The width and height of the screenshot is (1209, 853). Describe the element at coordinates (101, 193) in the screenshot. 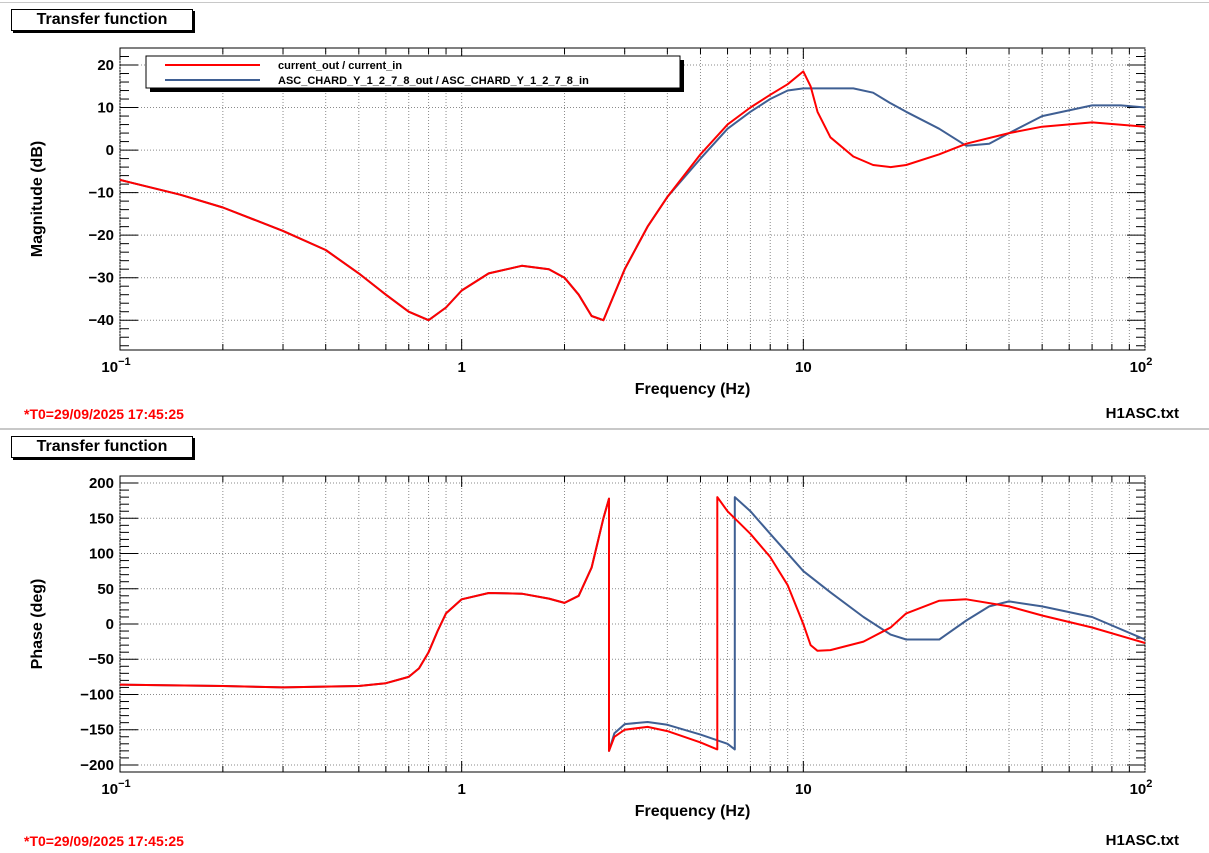

I see `y-tick-label: −10` at that location.